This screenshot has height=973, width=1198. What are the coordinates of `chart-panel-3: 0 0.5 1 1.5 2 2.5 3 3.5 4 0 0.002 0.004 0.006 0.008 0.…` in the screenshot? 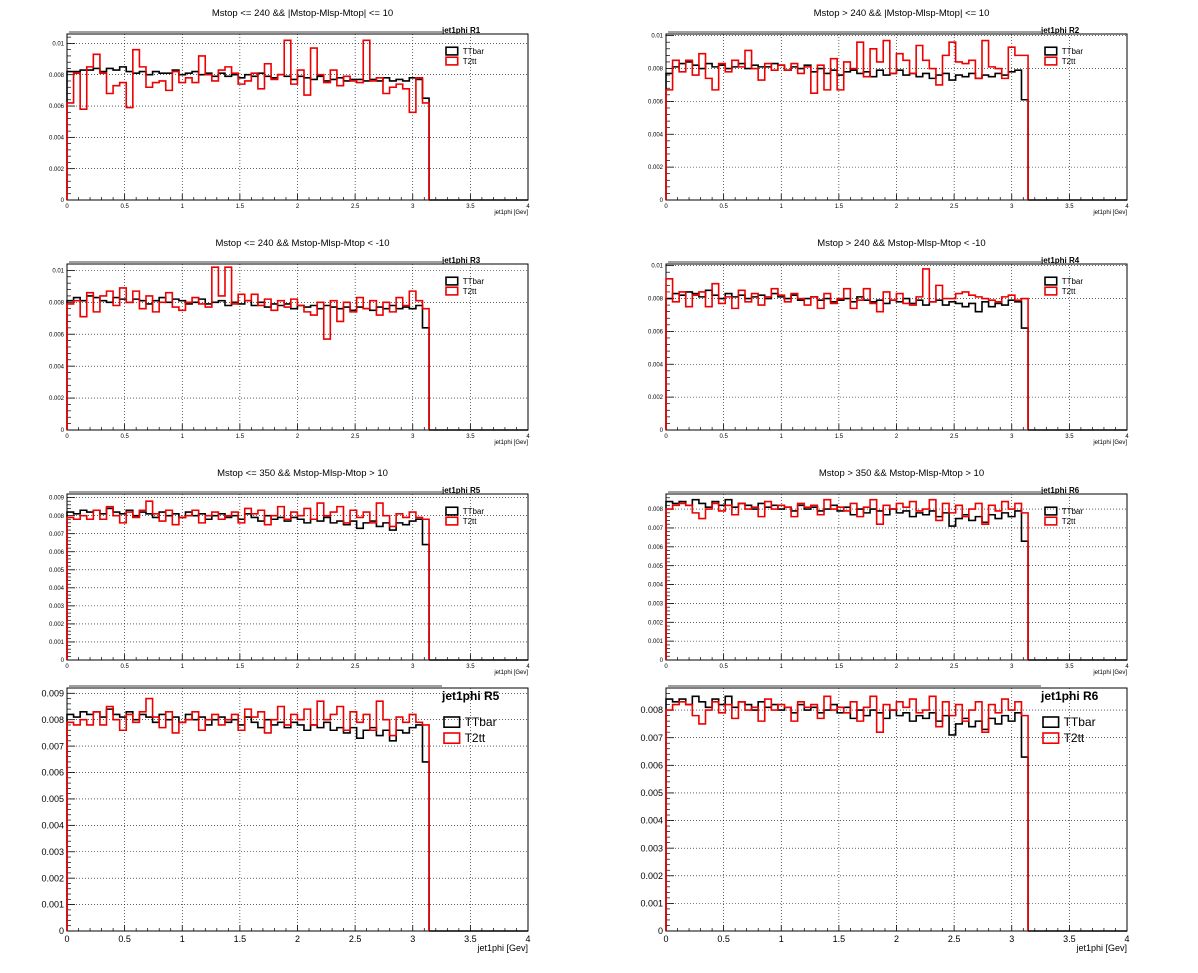 It's located at (289, 342).